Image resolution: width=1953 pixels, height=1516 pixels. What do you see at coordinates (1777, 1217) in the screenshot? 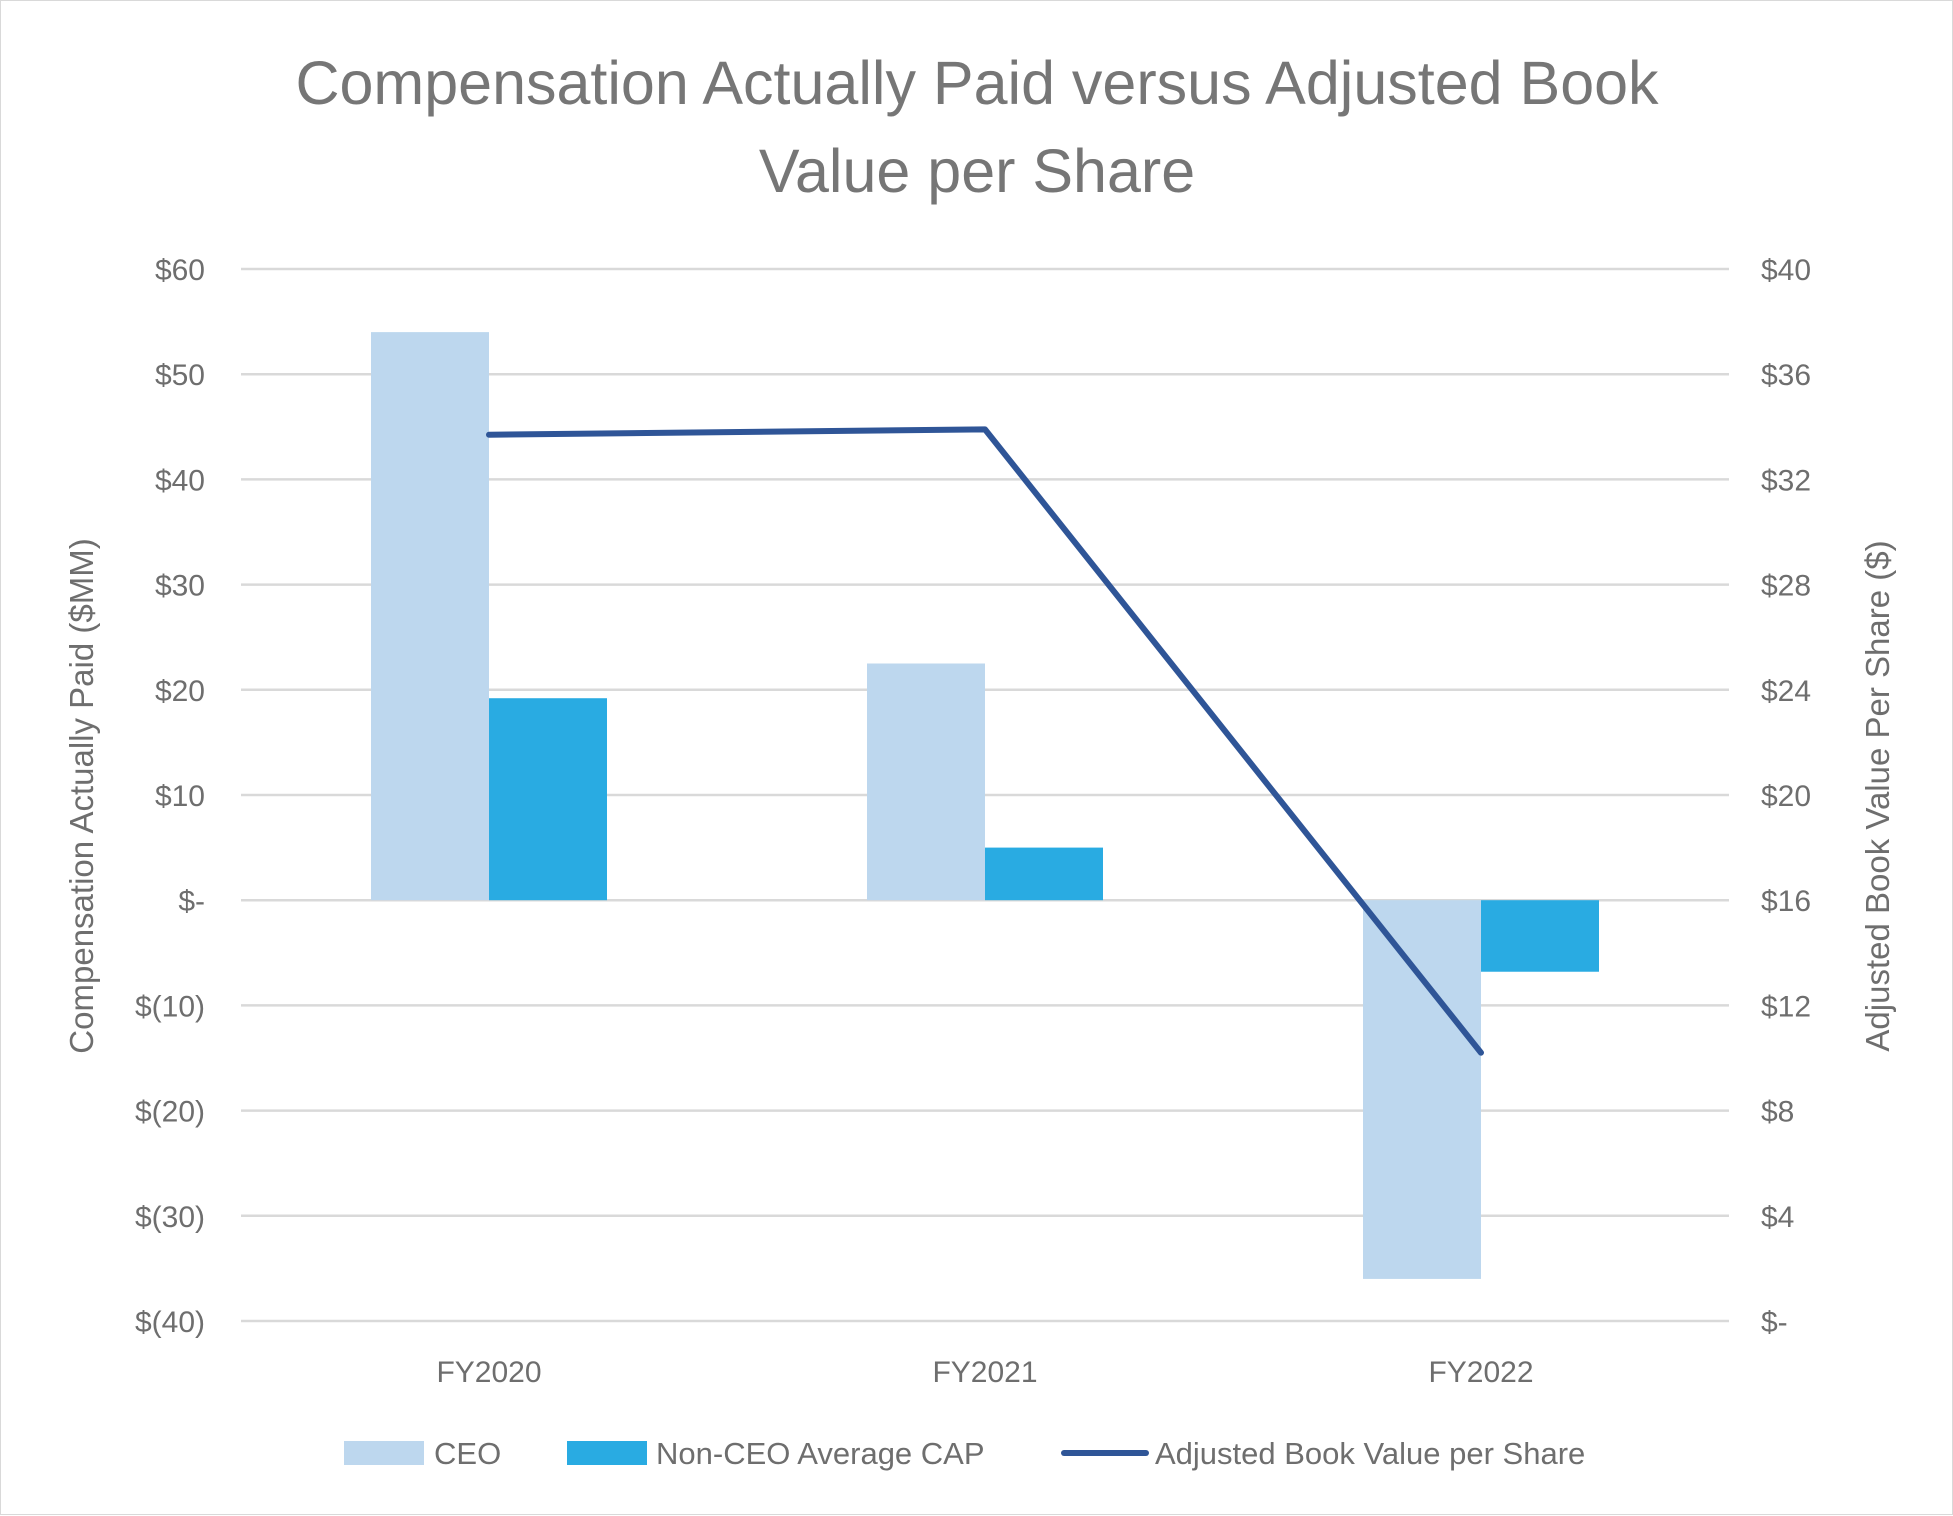
I see `y2-tick-label: $4` at bounding box center [1777, 1217].